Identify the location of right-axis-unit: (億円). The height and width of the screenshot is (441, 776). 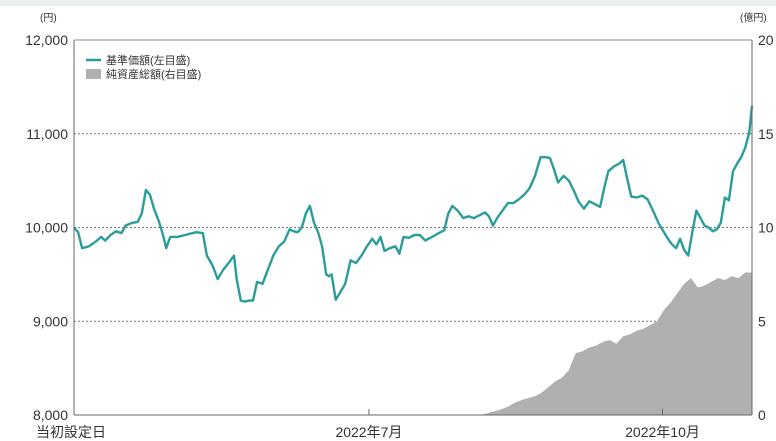
(753, 17).